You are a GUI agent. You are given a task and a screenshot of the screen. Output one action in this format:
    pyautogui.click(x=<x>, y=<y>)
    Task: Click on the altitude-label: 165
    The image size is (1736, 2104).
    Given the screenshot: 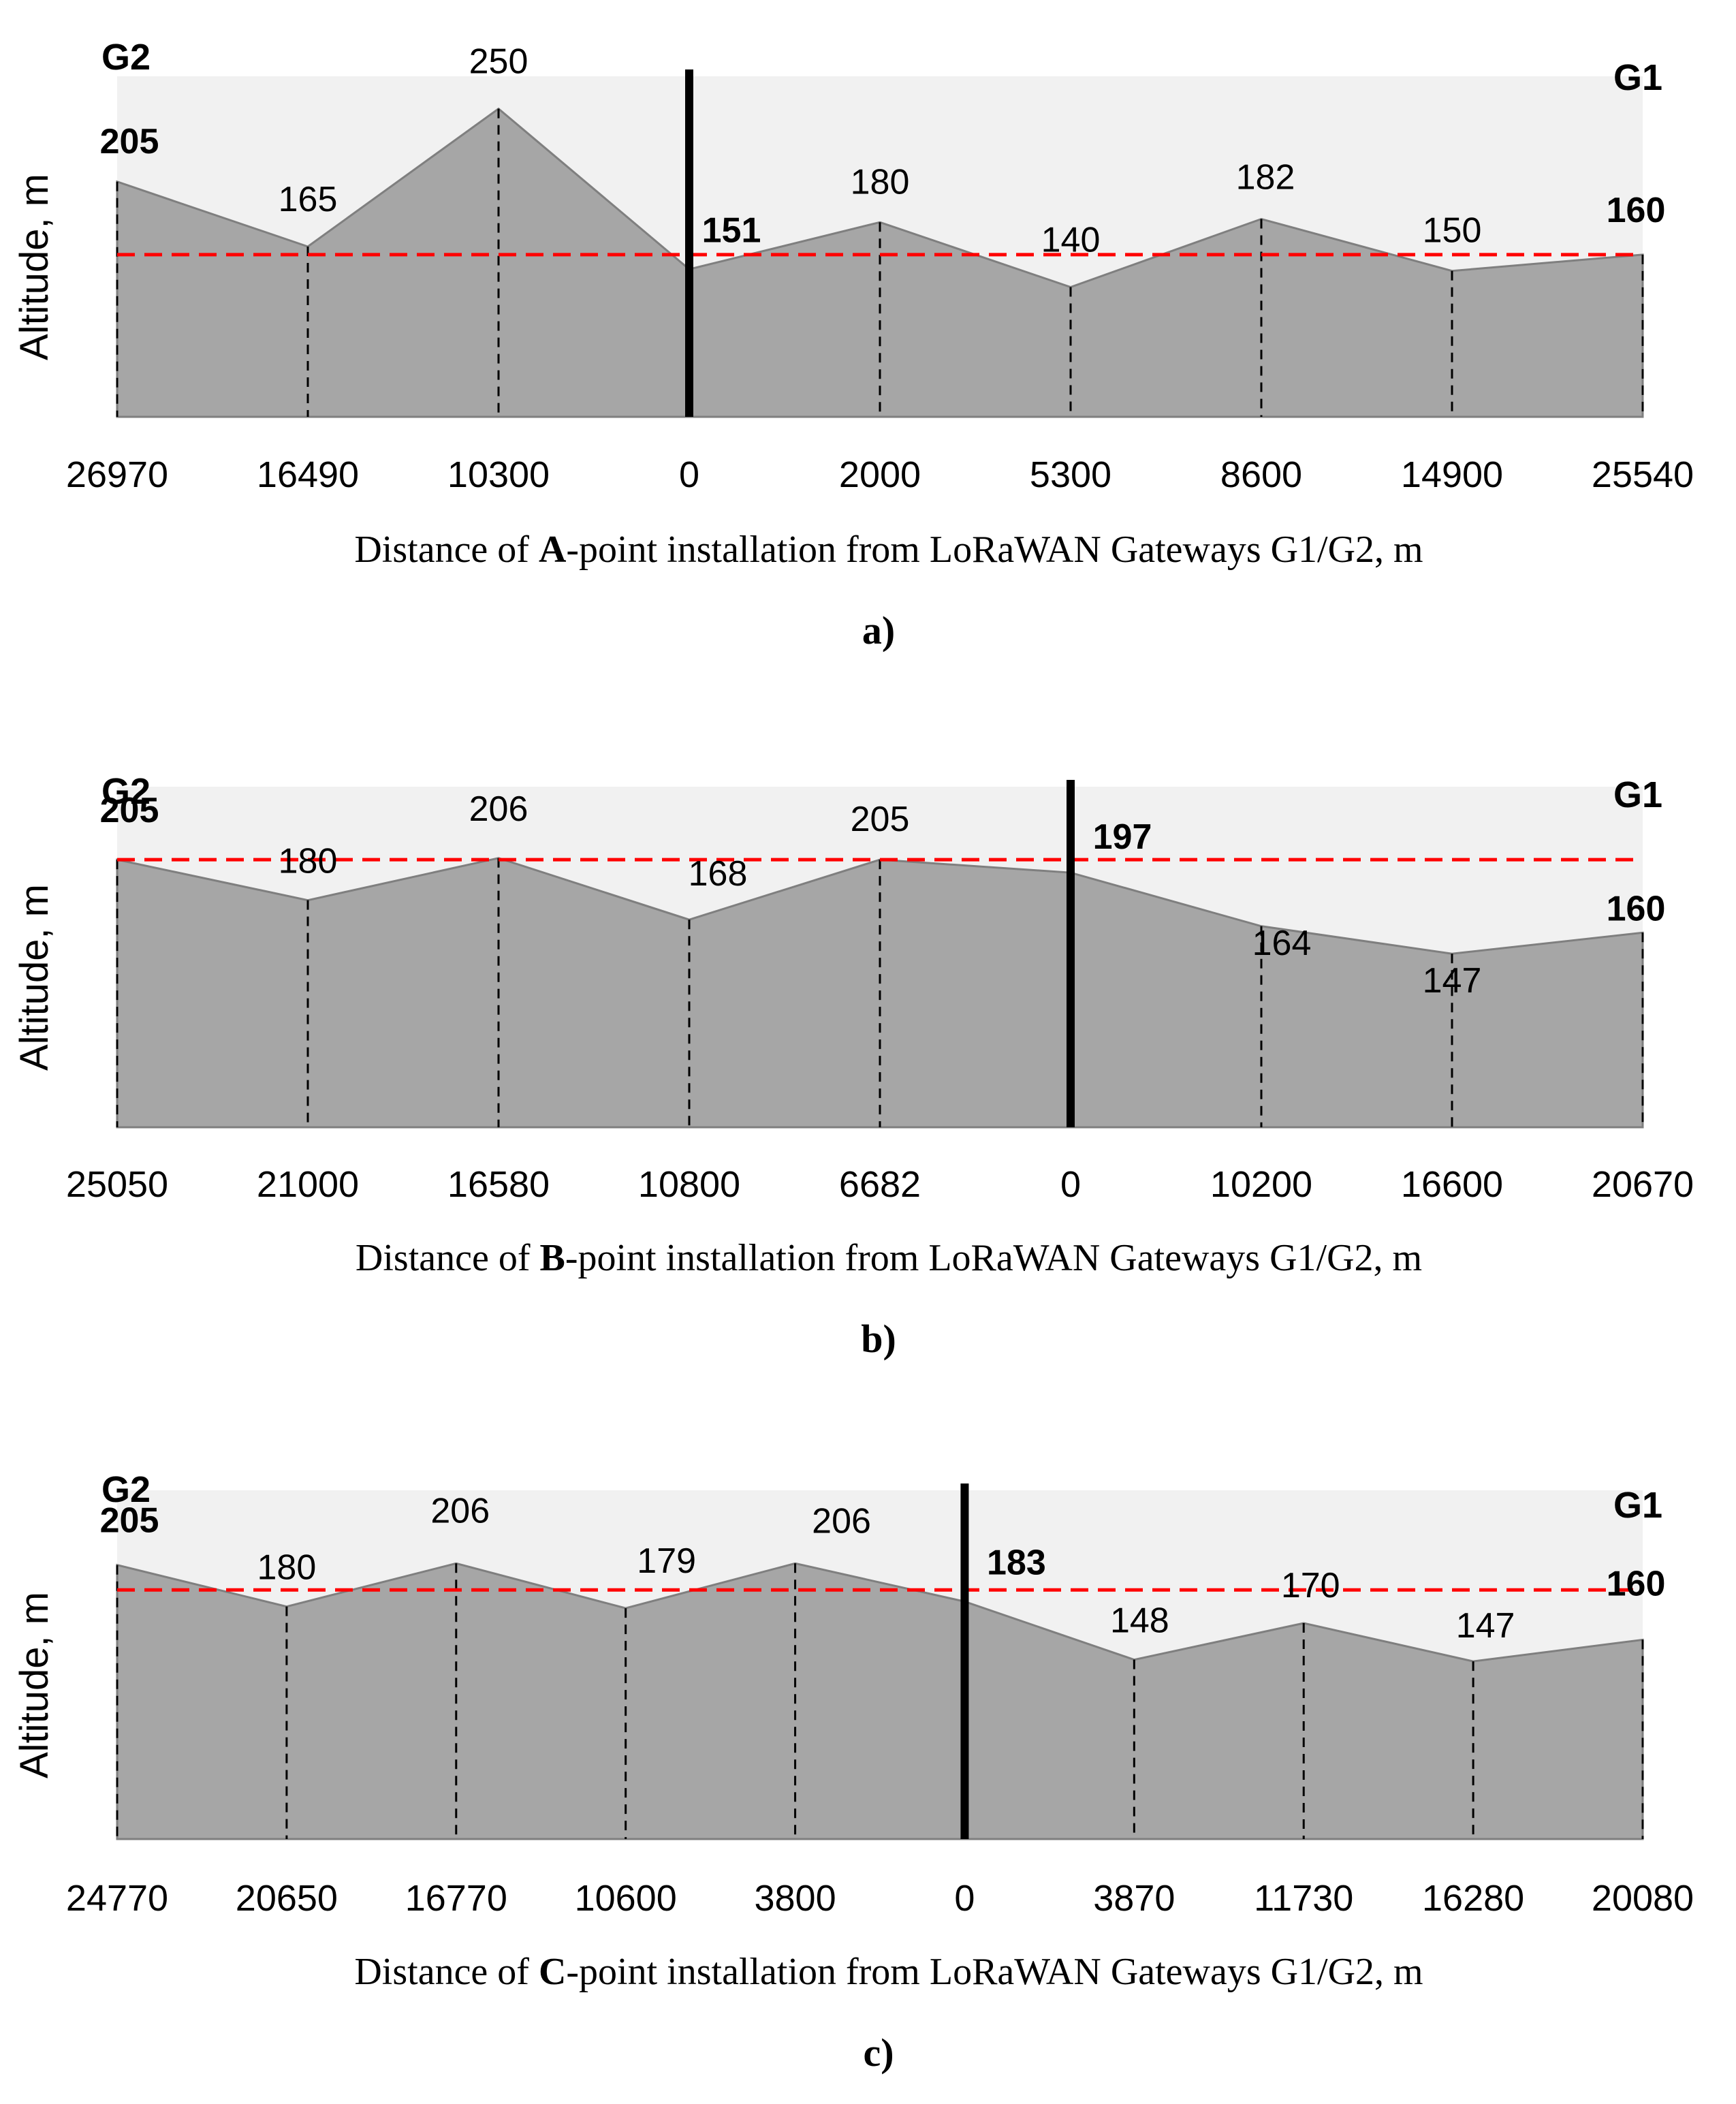 What is the action you would take?
    pyautogui.click(x=308, y=199)
    